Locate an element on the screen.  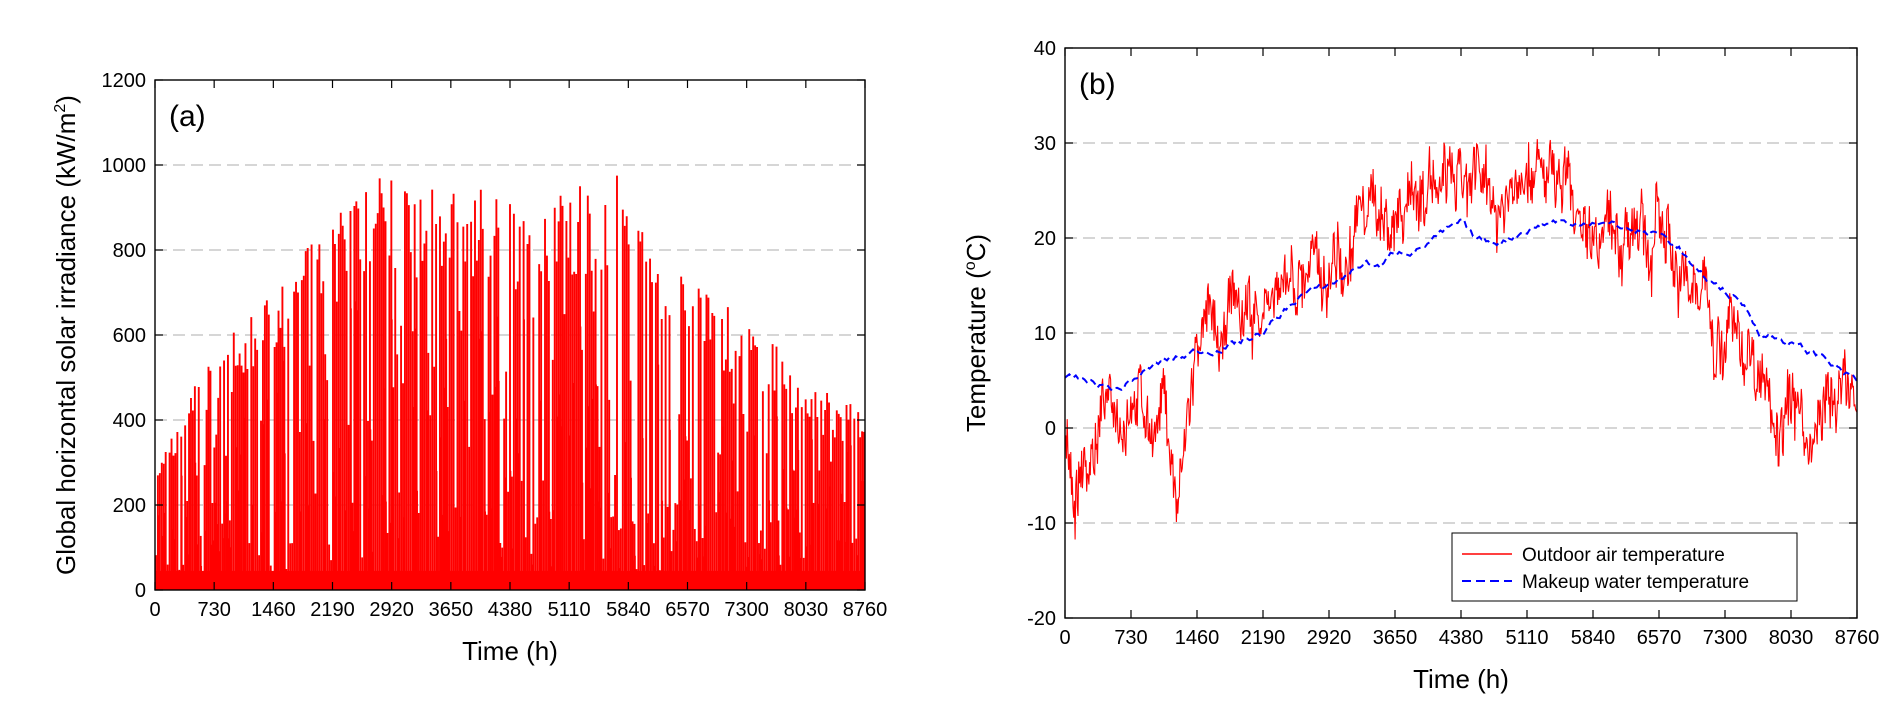
chart-b-panel-label: (b) is located at coordinates (1097, 84).